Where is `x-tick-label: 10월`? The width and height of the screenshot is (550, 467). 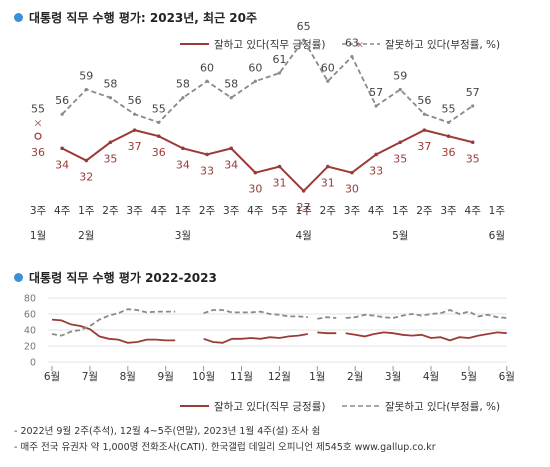 x-tick-label: 10월 is located at coordinates (203, 377).